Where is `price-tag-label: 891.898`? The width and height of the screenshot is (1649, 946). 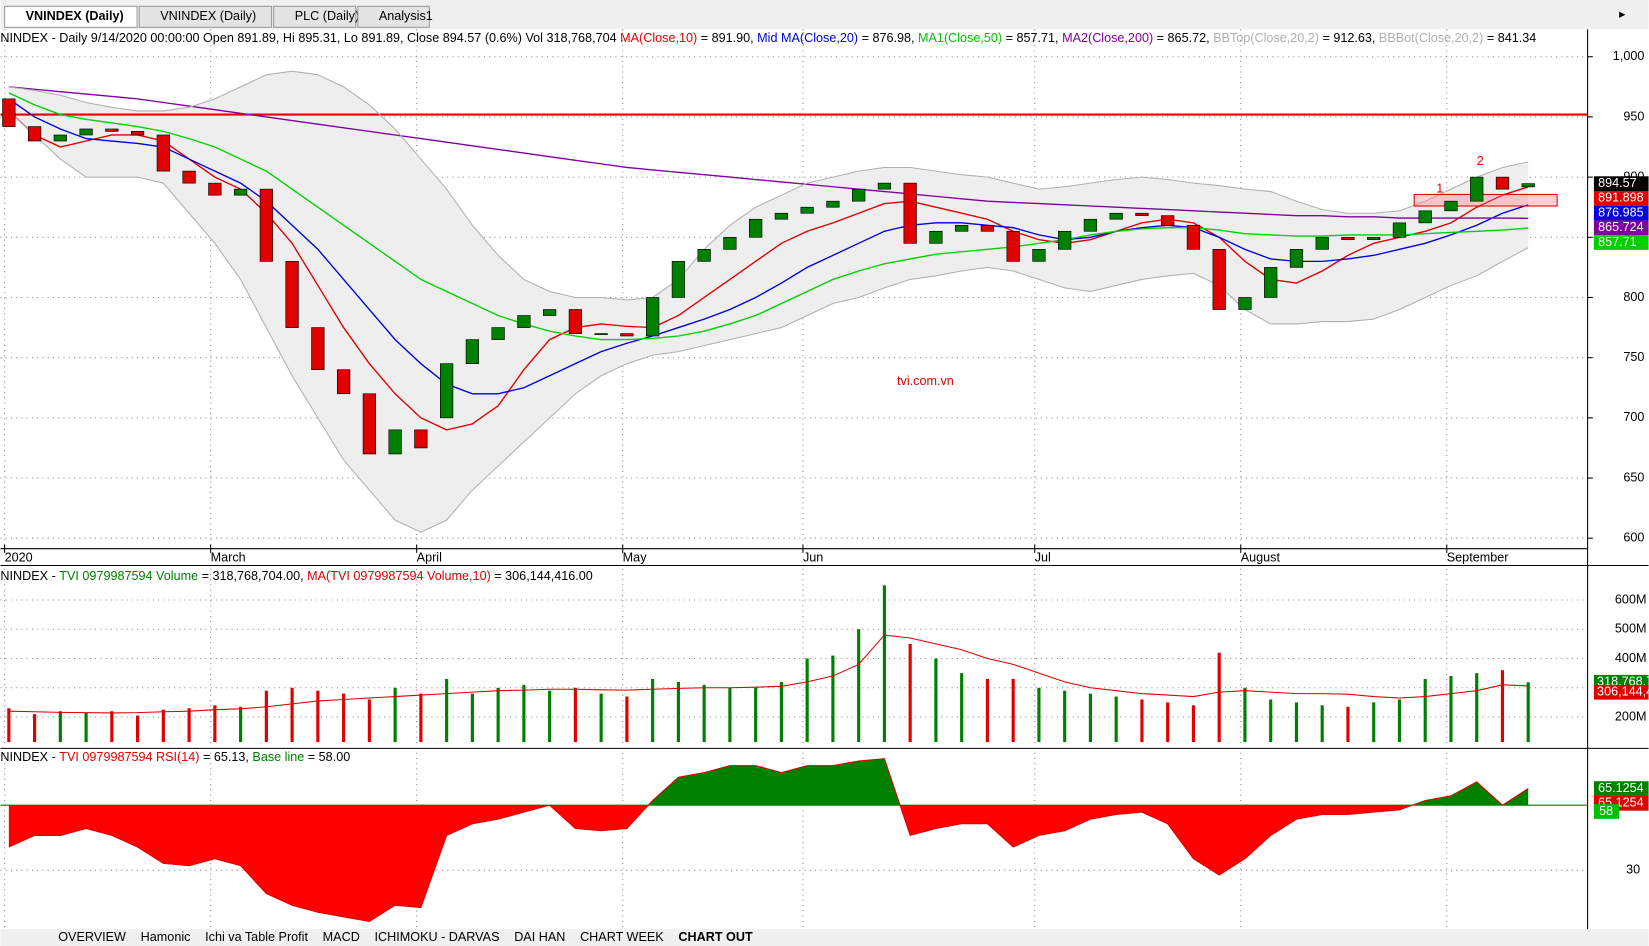
price-tag-label: 891.898 is located at coordinates (1621, 198).